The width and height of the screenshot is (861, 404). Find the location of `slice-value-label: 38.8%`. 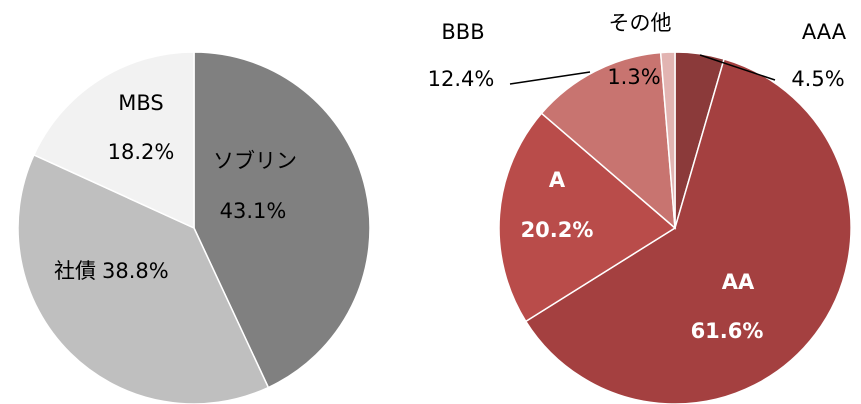

slice-value-label: 38.8% is located at coordinates (135, 271).